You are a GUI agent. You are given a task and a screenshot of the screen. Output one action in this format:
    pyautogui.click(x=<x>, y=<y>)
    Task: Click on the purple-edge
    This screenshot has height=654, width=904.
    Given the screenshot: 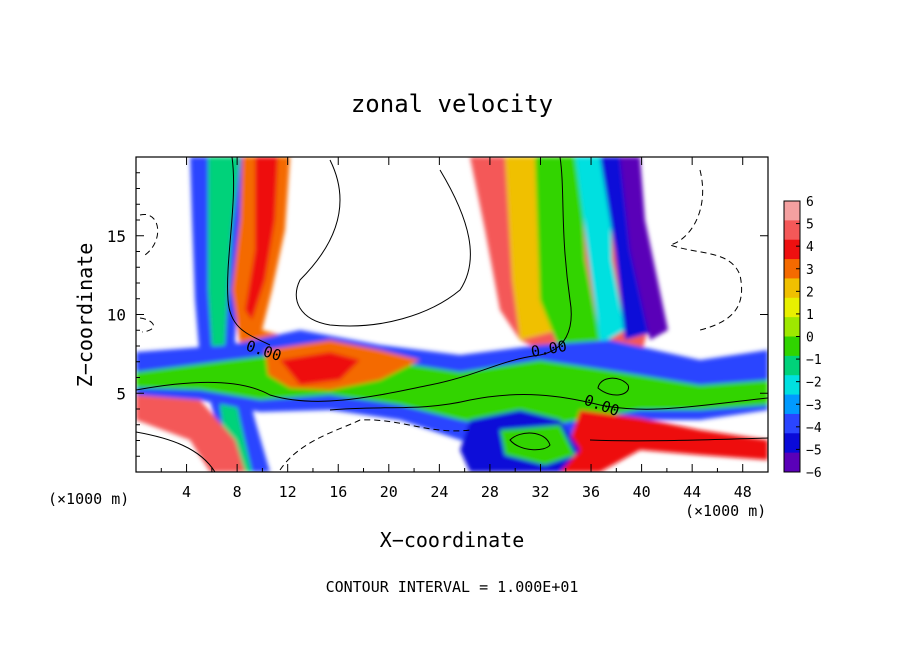 What is the action you would take?
    pyautogui.click(x=644, y=248)
    